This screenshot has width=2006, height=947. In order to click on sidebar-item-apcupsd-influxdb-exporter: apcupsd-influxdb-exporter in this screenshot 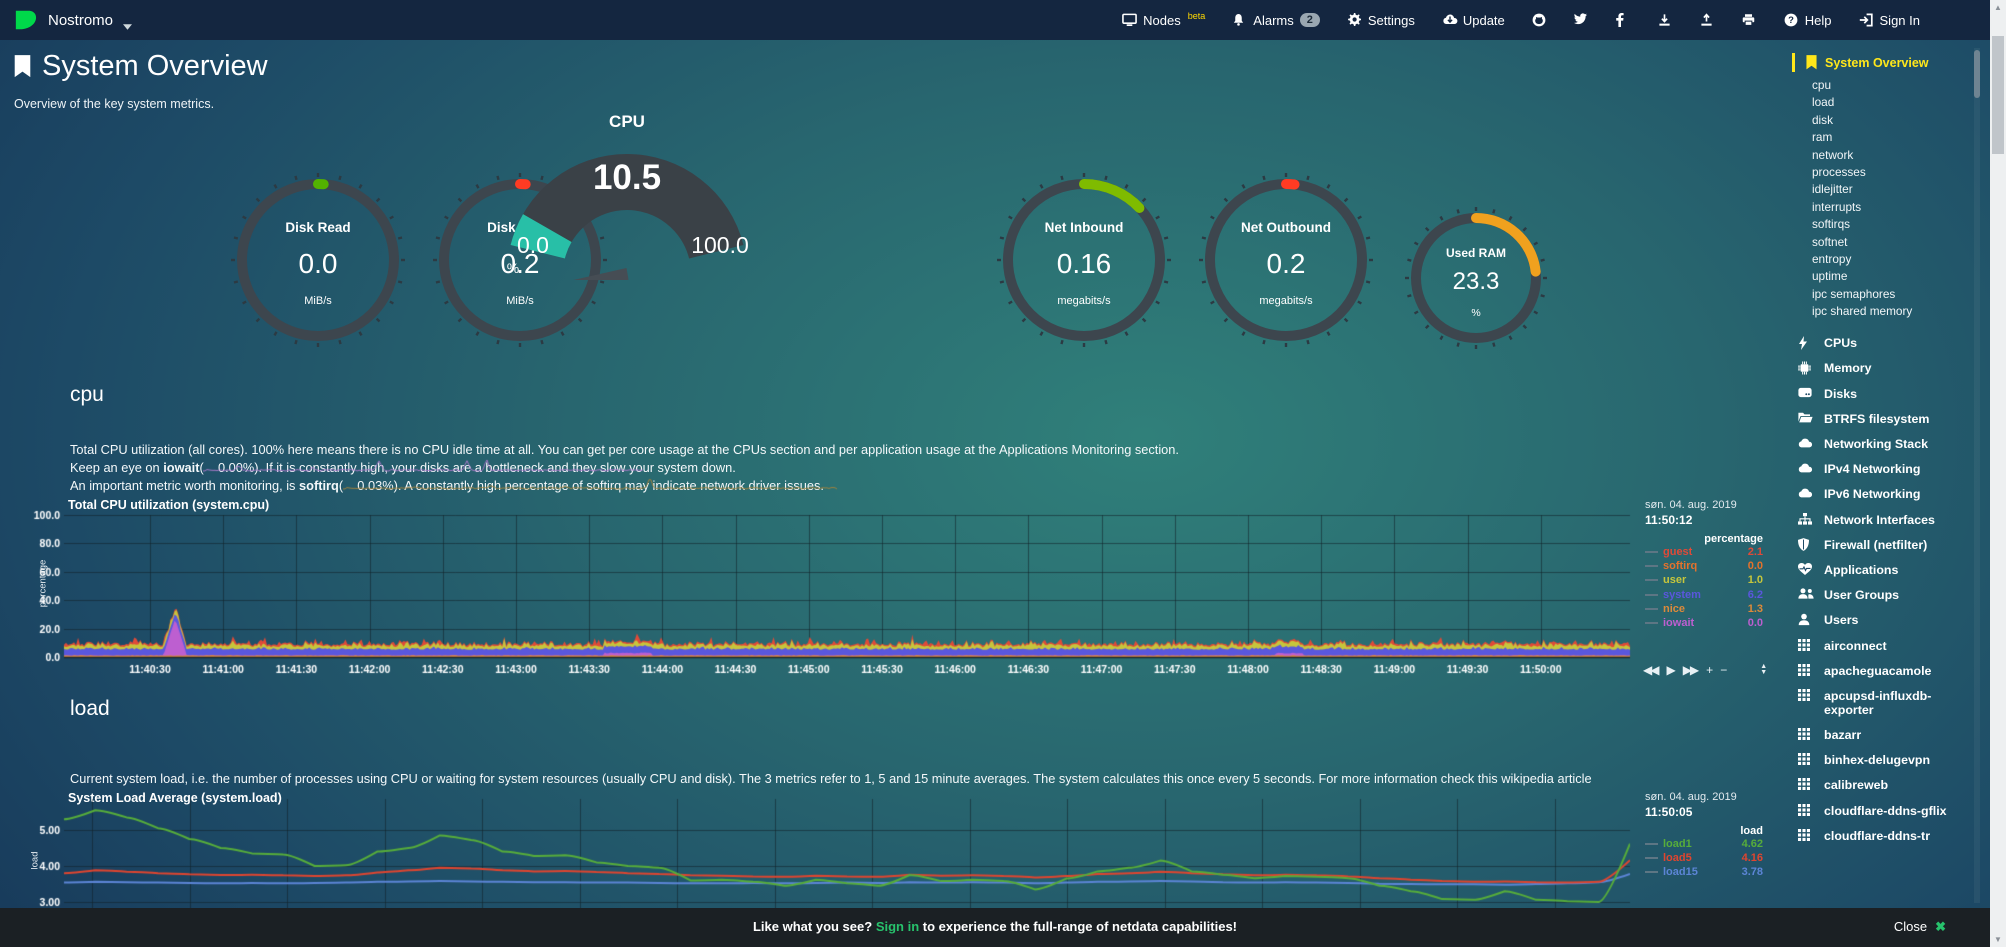, I will do `click(1886, 702)`.